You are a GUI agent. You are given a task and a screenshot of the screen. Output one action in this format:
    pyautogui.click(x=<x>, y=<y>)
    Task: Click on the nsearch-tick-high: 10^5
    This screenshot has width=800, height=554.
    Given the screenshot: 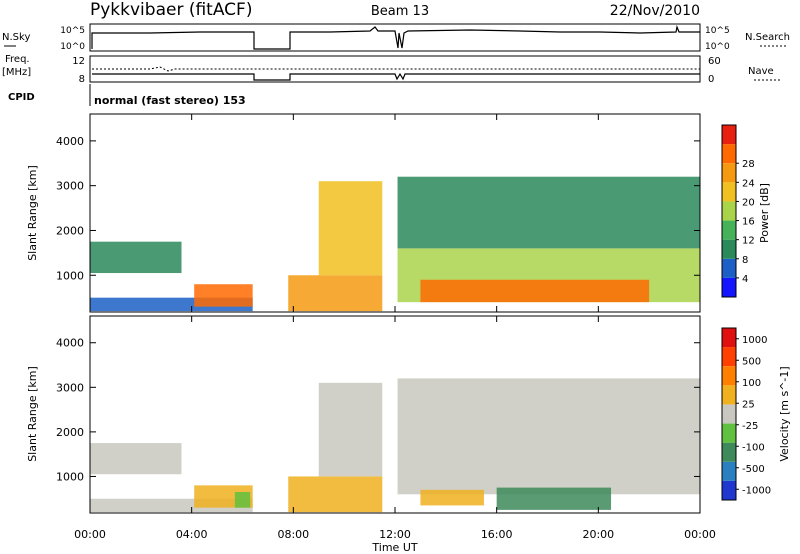 What is the action you would take?
    pyautogui.click(x=717, y=31)
    